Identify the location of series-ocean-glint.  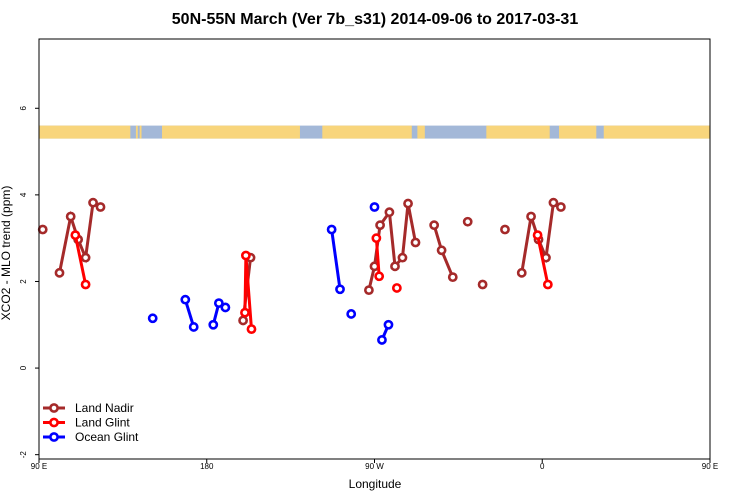
(270, 273).